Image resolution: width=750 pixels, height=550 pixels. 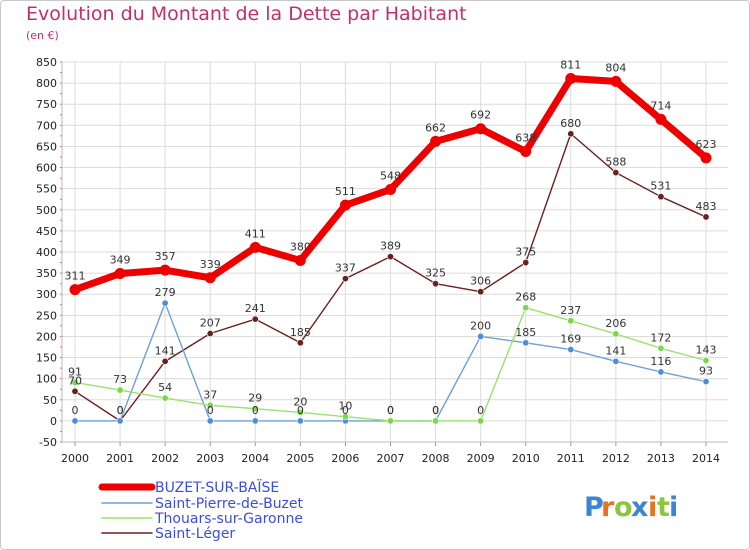 What do you see at coordinates (48, 442) in the screenshot?
I see `y-tick-label: -50` at bounding box center [48, 442].